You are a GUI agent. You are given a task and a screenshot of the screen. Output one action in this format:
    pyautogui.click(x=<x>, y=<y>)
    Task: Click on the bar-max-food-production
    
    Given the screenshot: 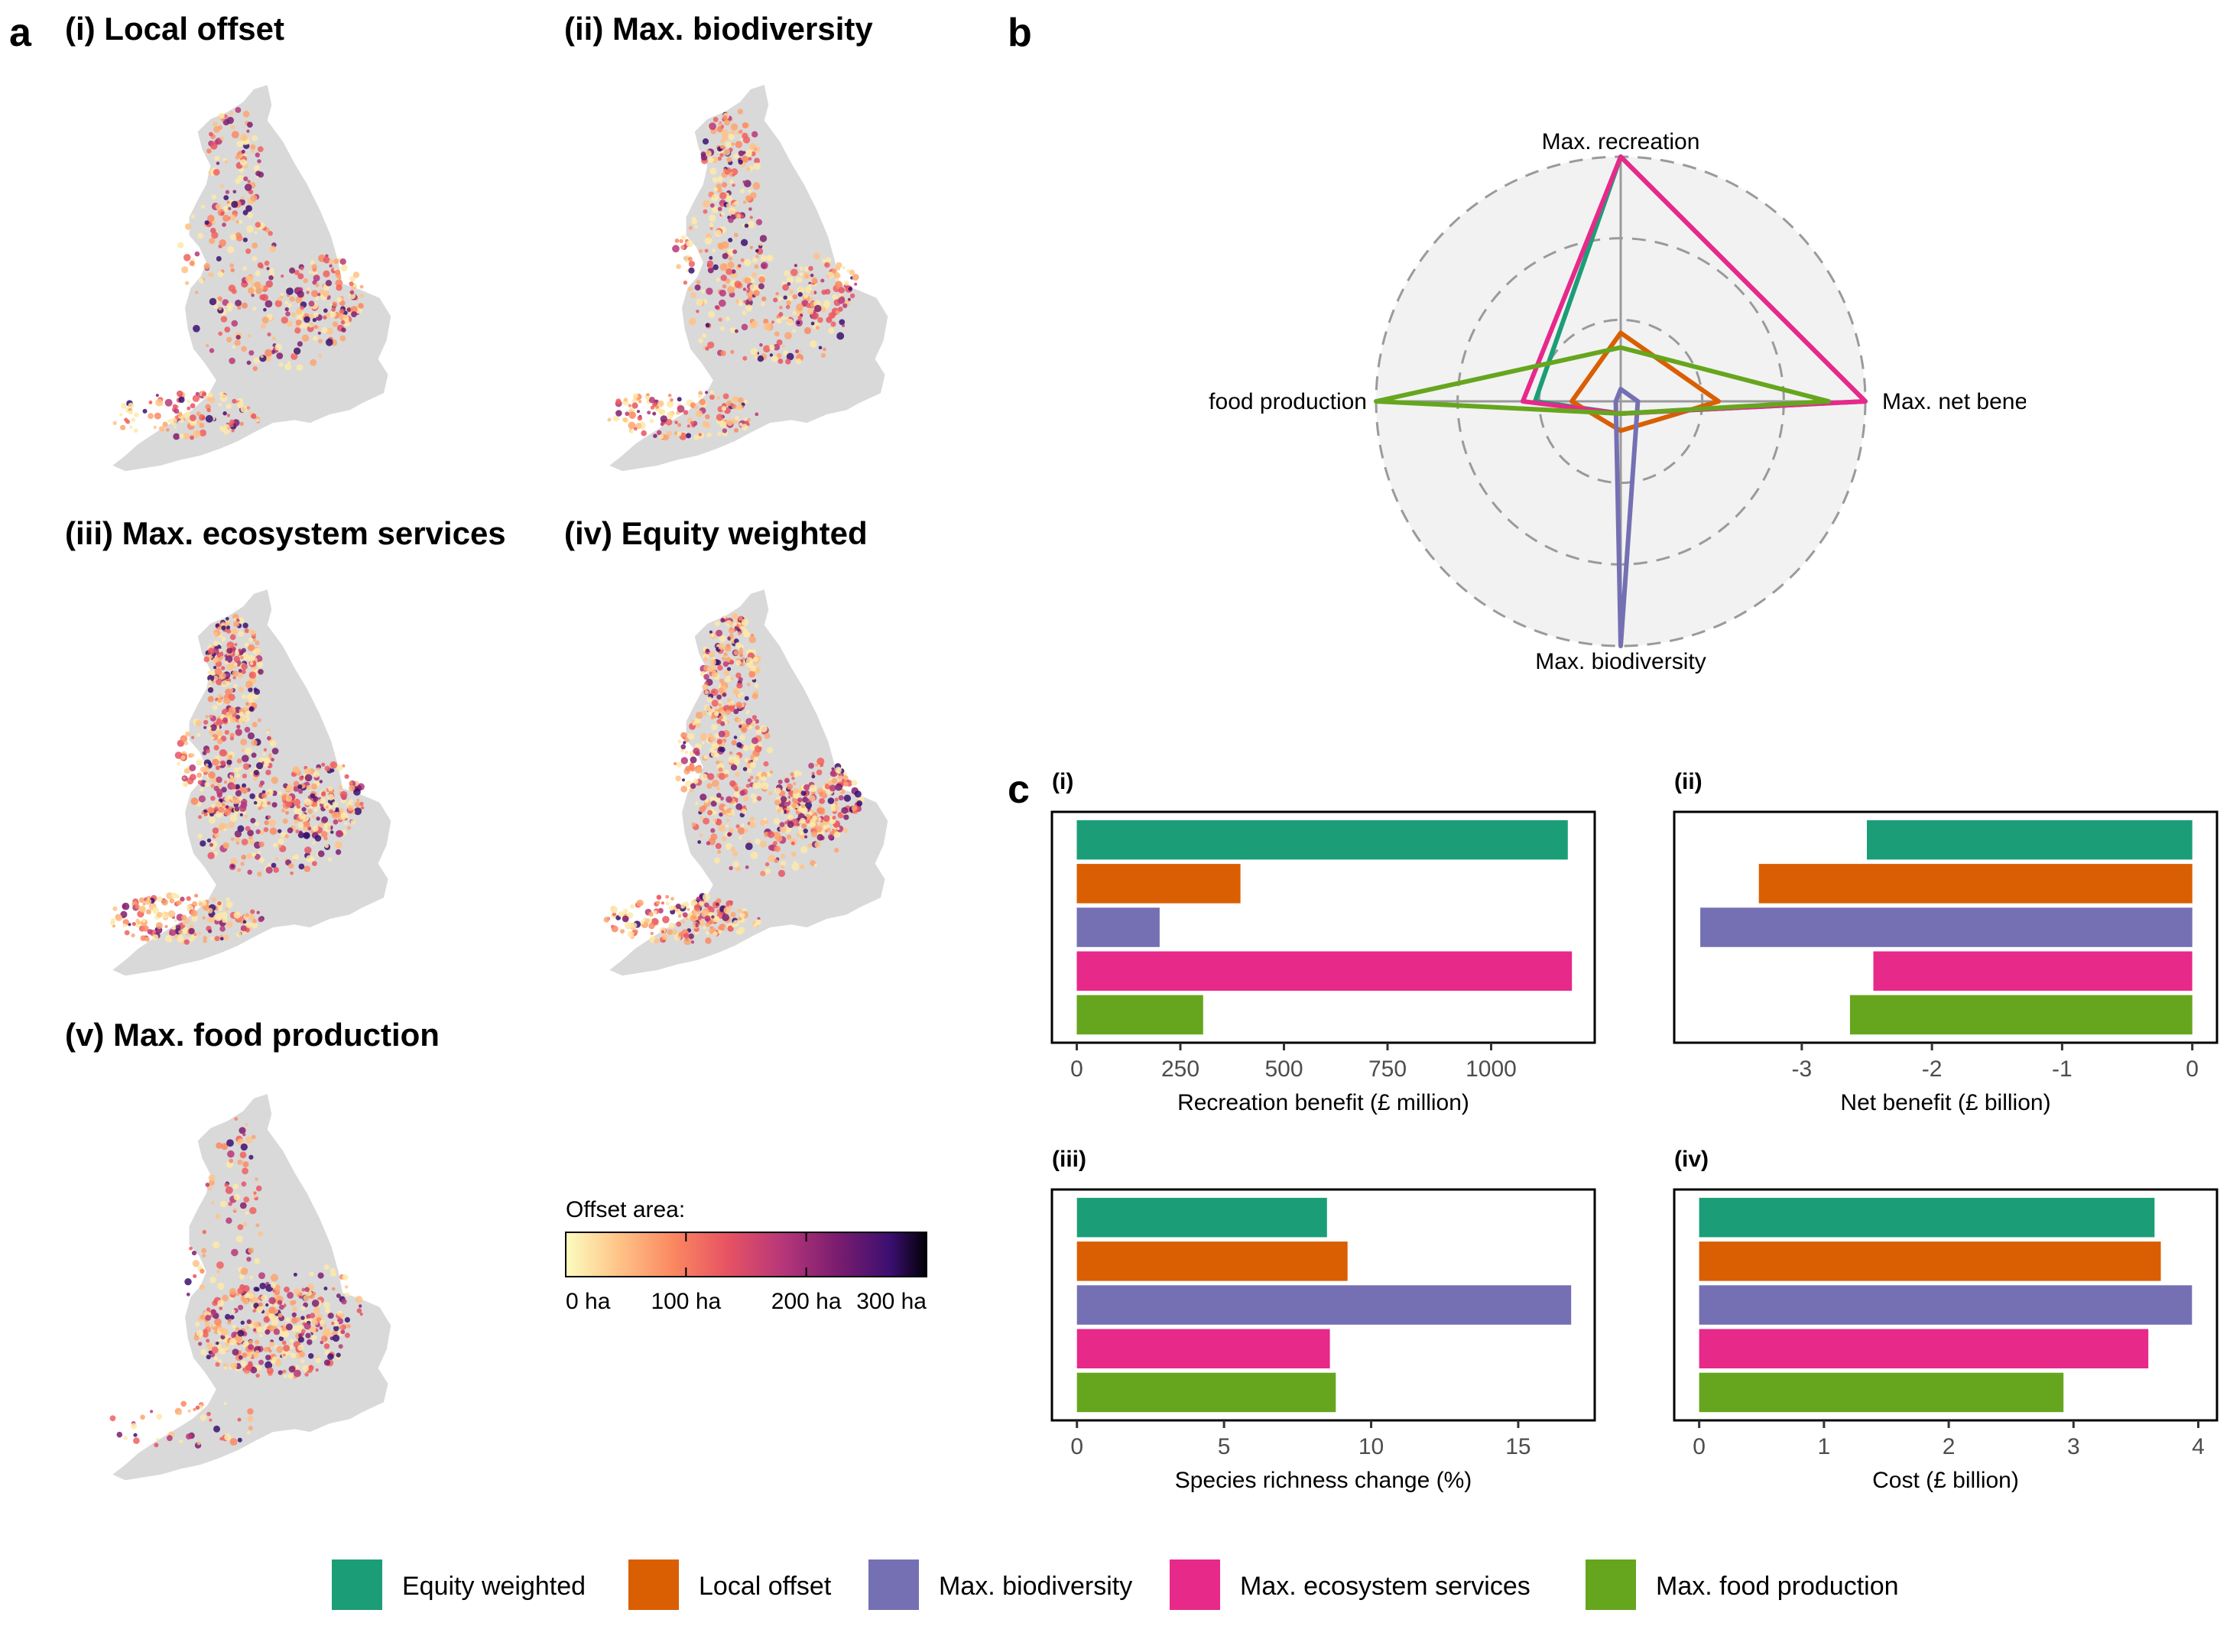 What is the action you would take?
    pyautogui.click(x=1881, y=1392)
    